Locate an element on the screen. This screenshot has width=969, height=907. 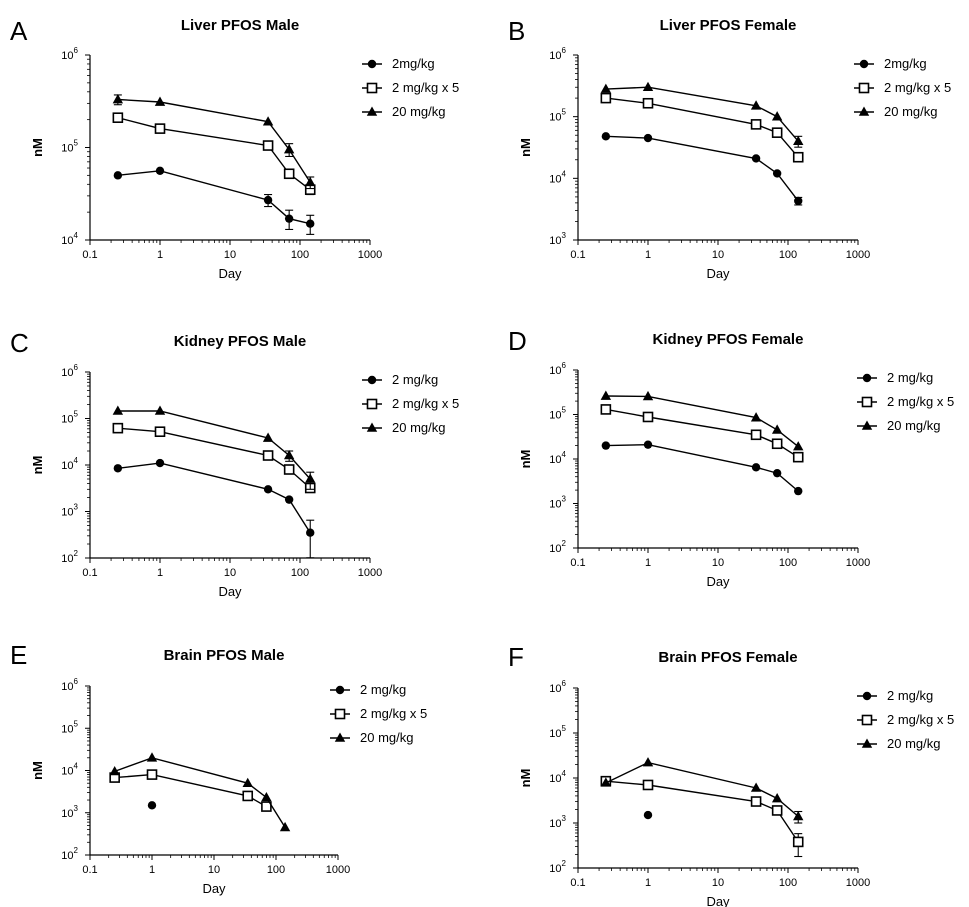
y-tick-label: 10⁶ is located at coordinates (557, 54).